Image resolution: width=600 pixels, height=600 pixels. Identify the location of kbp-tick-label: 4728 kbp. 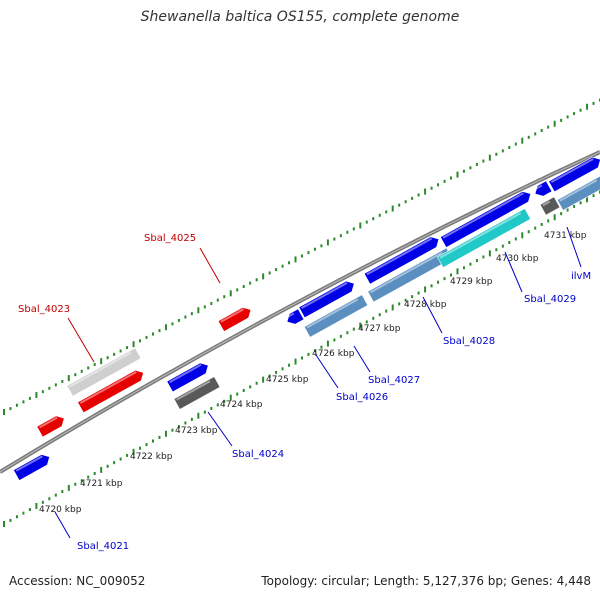
(425, 305).